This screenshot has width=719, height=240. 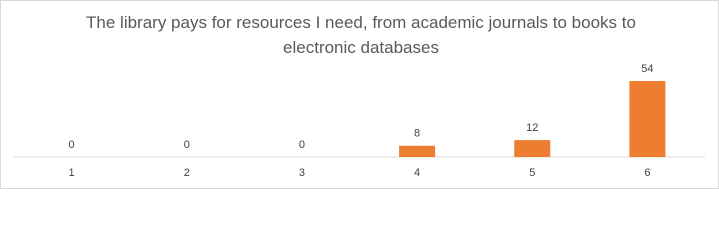 I want to click on x-tick-label: 6, so click(x=647, y=173).